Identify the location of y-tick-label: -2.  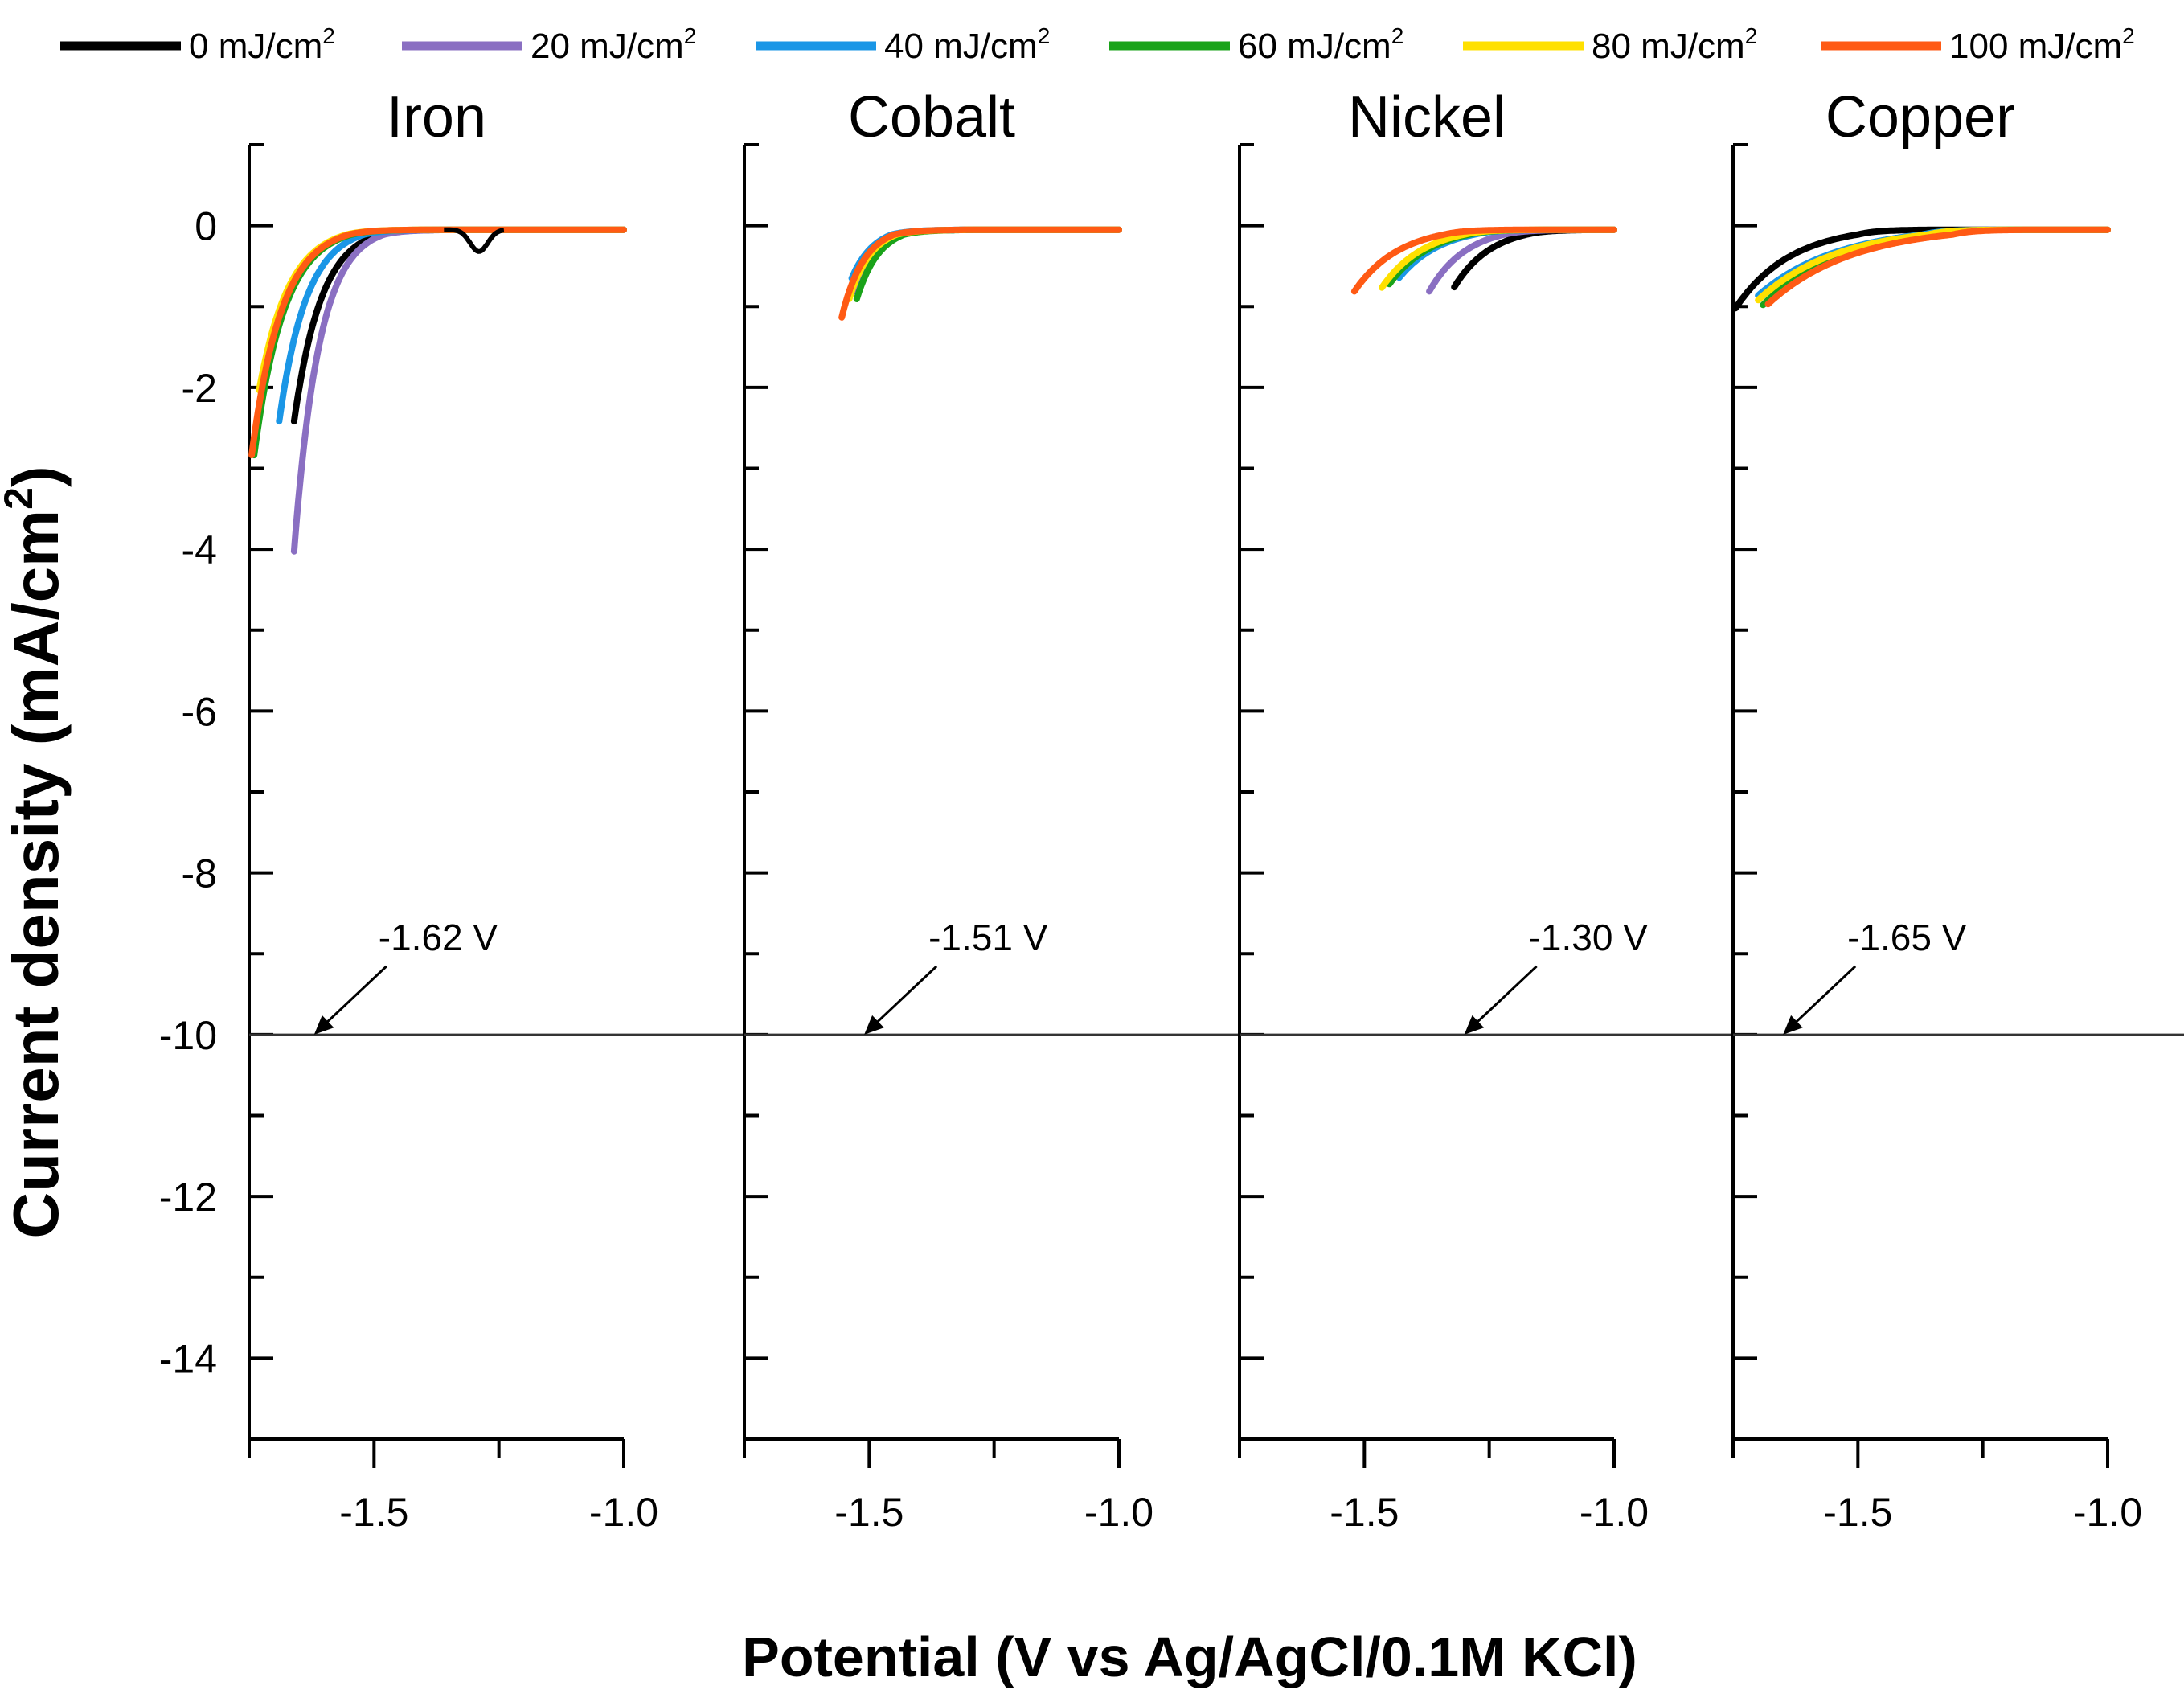
(199, 388).